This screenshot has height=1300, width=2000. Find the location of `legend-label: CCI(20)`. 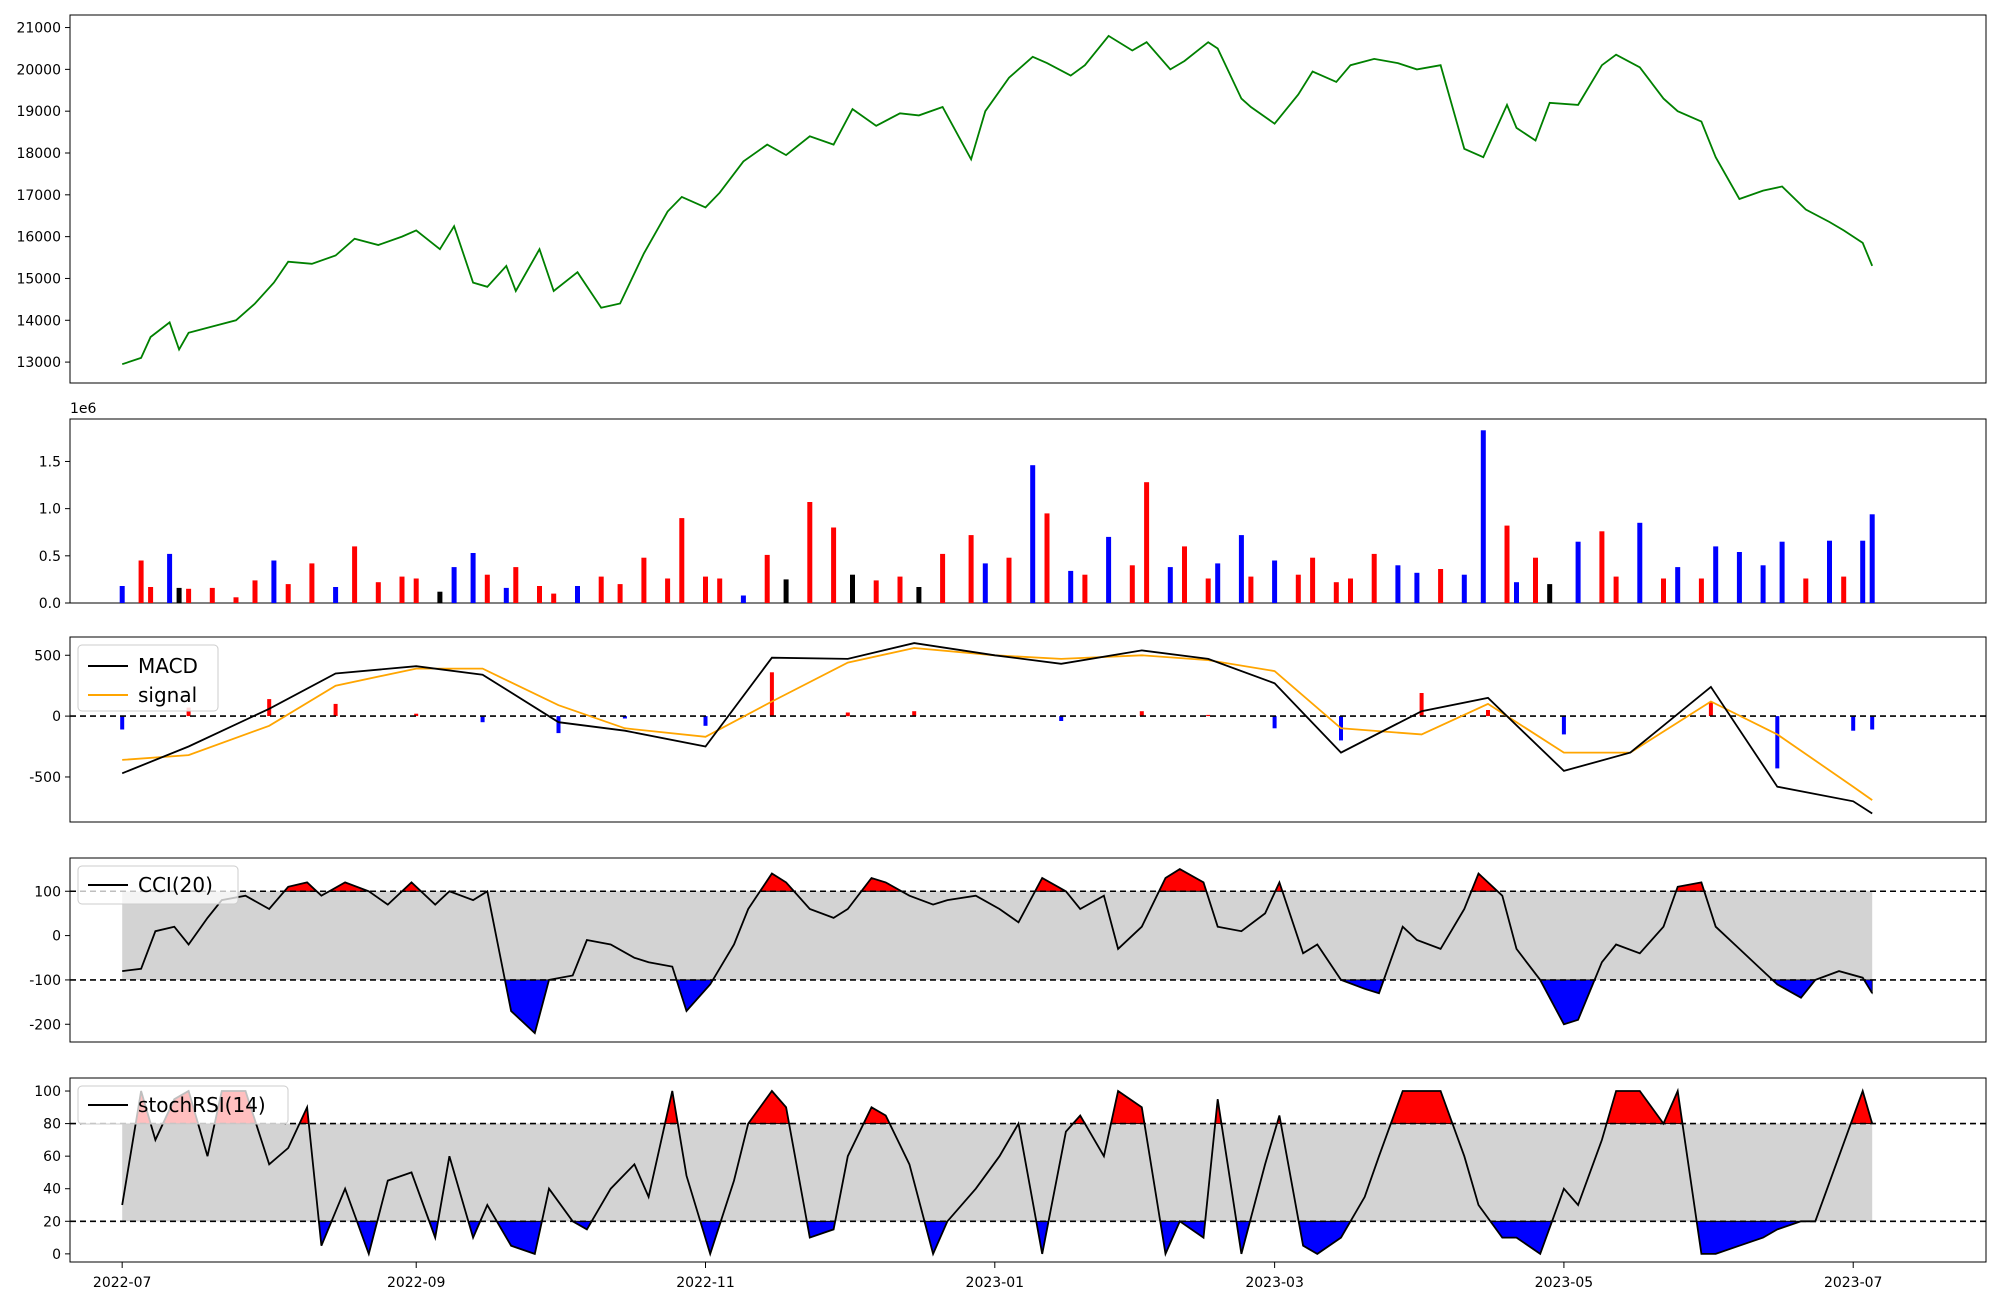

legend-label: CCI(20) is located at coordinates (175, 885).